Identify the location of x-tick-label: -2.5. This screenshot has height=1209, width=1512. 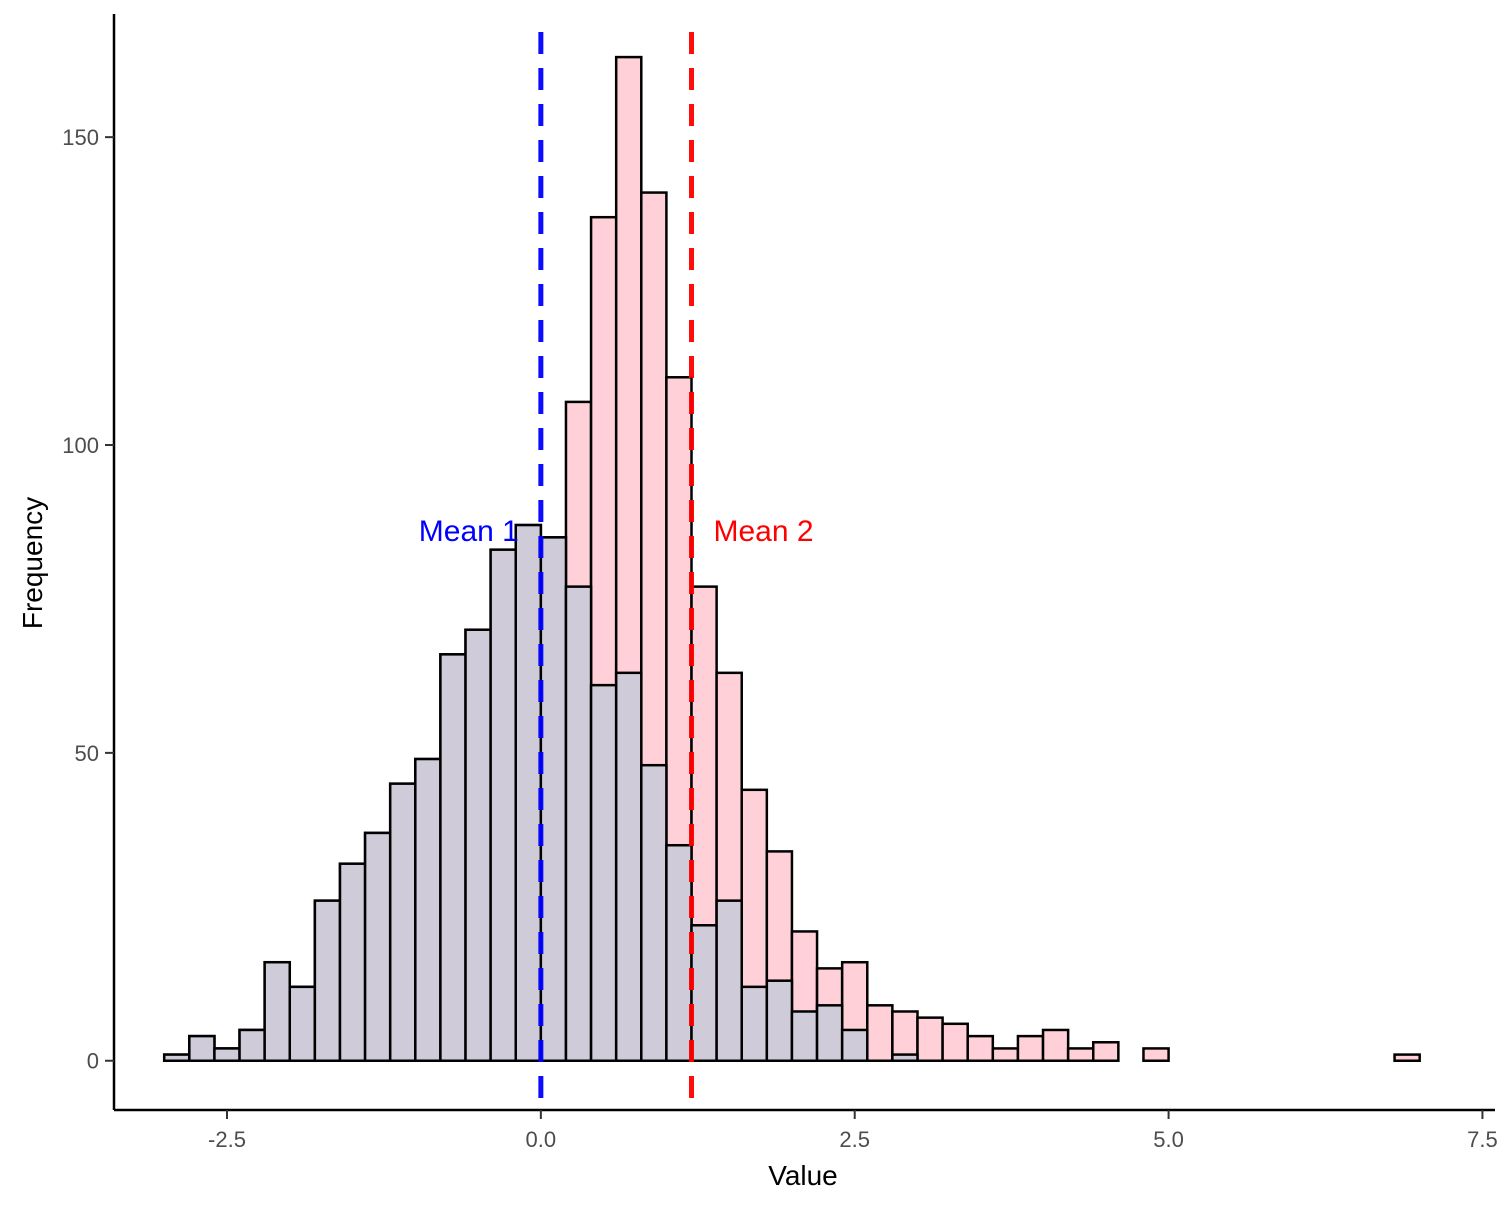
(227, 1139).